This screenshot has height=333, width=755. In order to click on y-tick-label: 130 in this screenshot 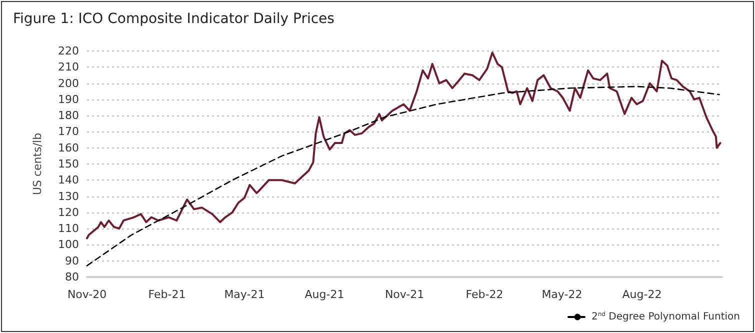, I will do `click(68, 196)`.